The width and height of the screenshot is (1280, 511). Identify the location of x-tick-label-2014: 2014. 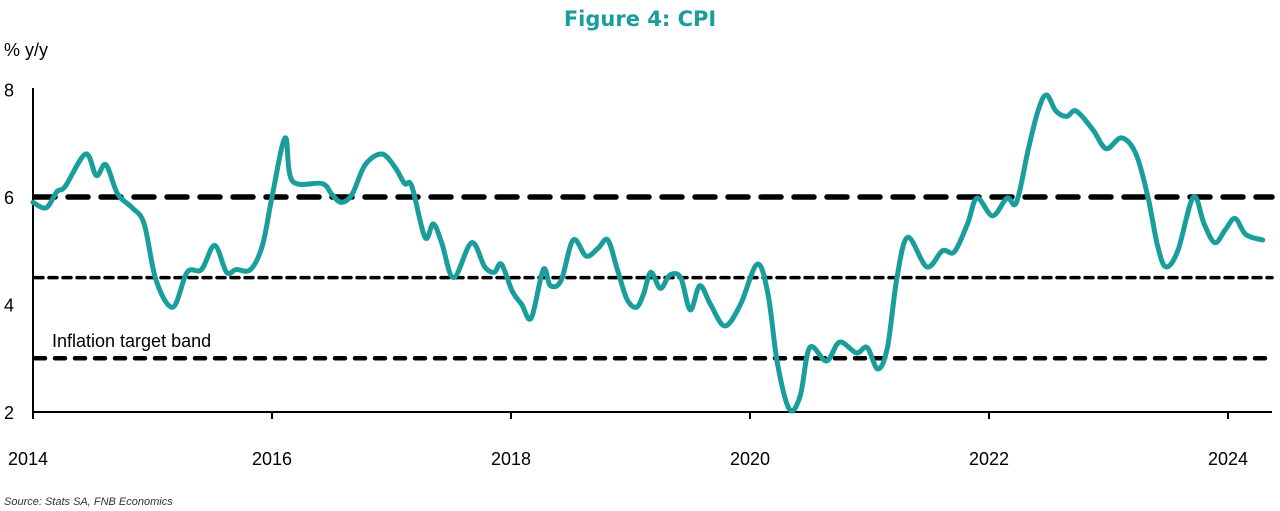
(28, 459).